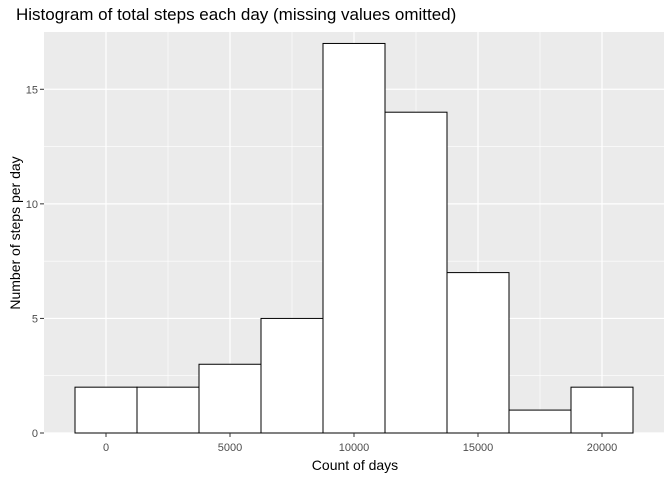 The image size is (672, 480). I want to click on x-tick-label: 20000, so click(602, 448).